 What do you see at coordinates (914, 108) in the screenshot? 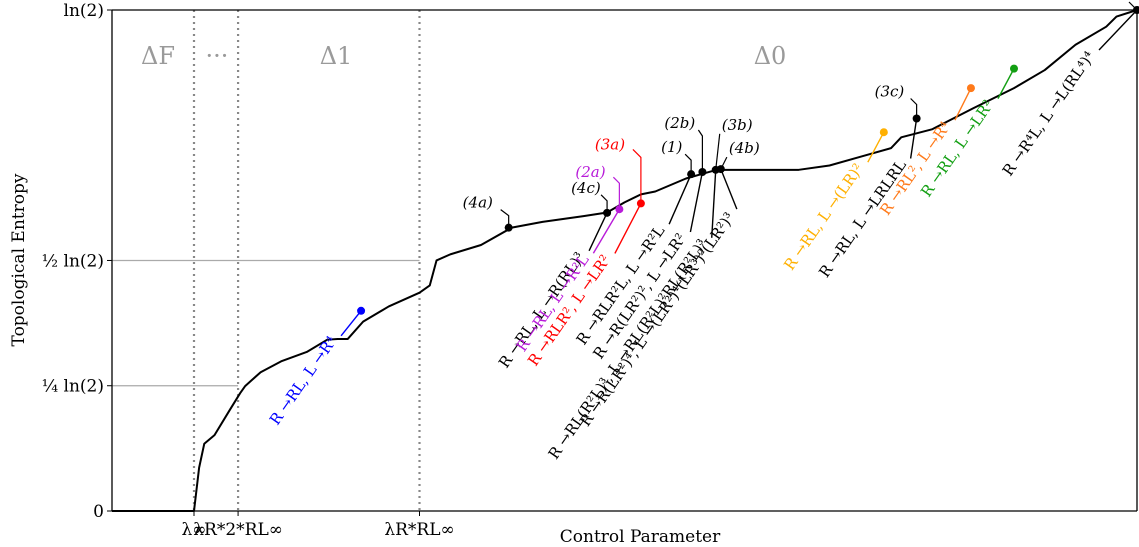
I see `p-3c-label-leader` at bounding box center [914, 108].